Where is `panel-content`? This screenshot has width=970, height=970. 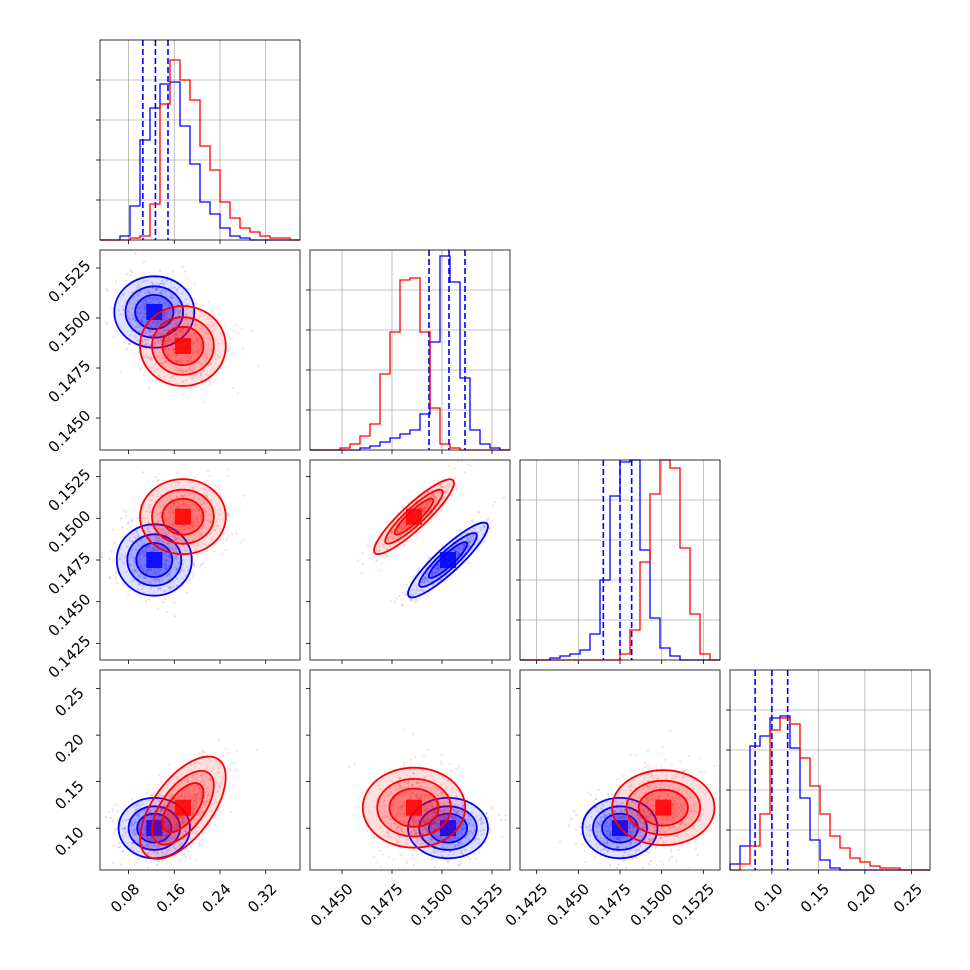 panel-content is located at coordinates (430, 533).